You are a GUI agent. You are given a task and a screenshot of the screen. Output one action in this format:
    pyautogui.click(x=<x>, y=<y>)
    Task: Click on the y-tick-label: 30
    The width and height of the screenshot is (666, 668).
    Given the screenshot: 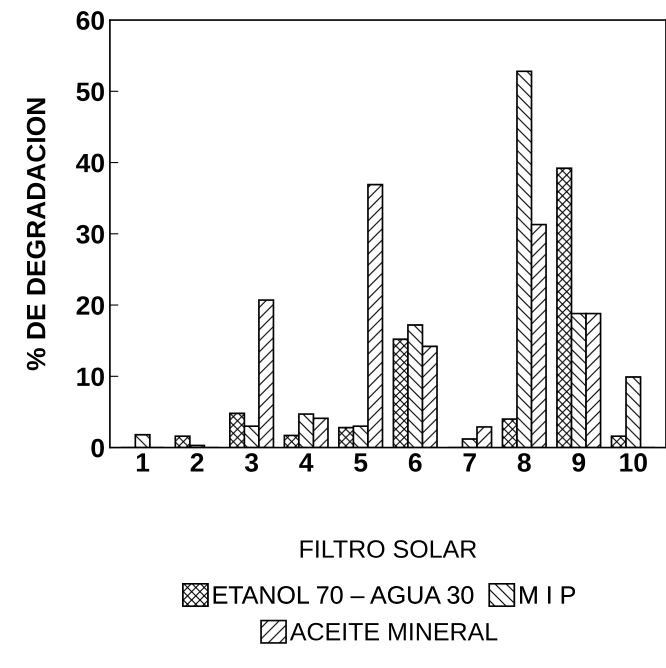 What is the action you would take?
    pyautogui.click(x=90, y=234)
    